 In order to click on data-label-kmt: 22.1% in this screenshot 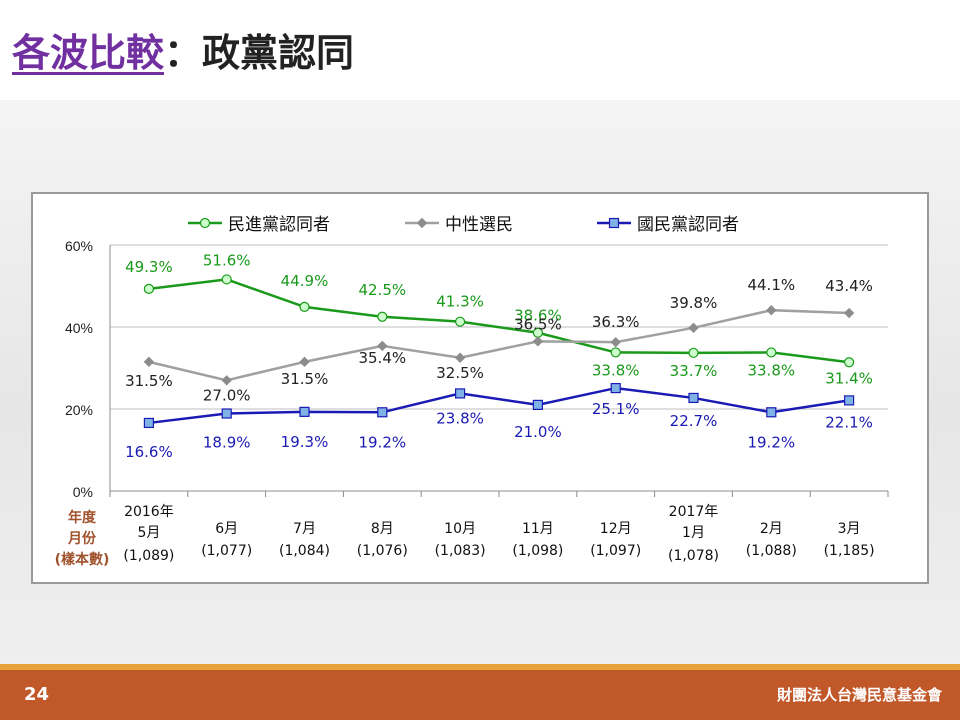, I will do `click(849, 422)`.